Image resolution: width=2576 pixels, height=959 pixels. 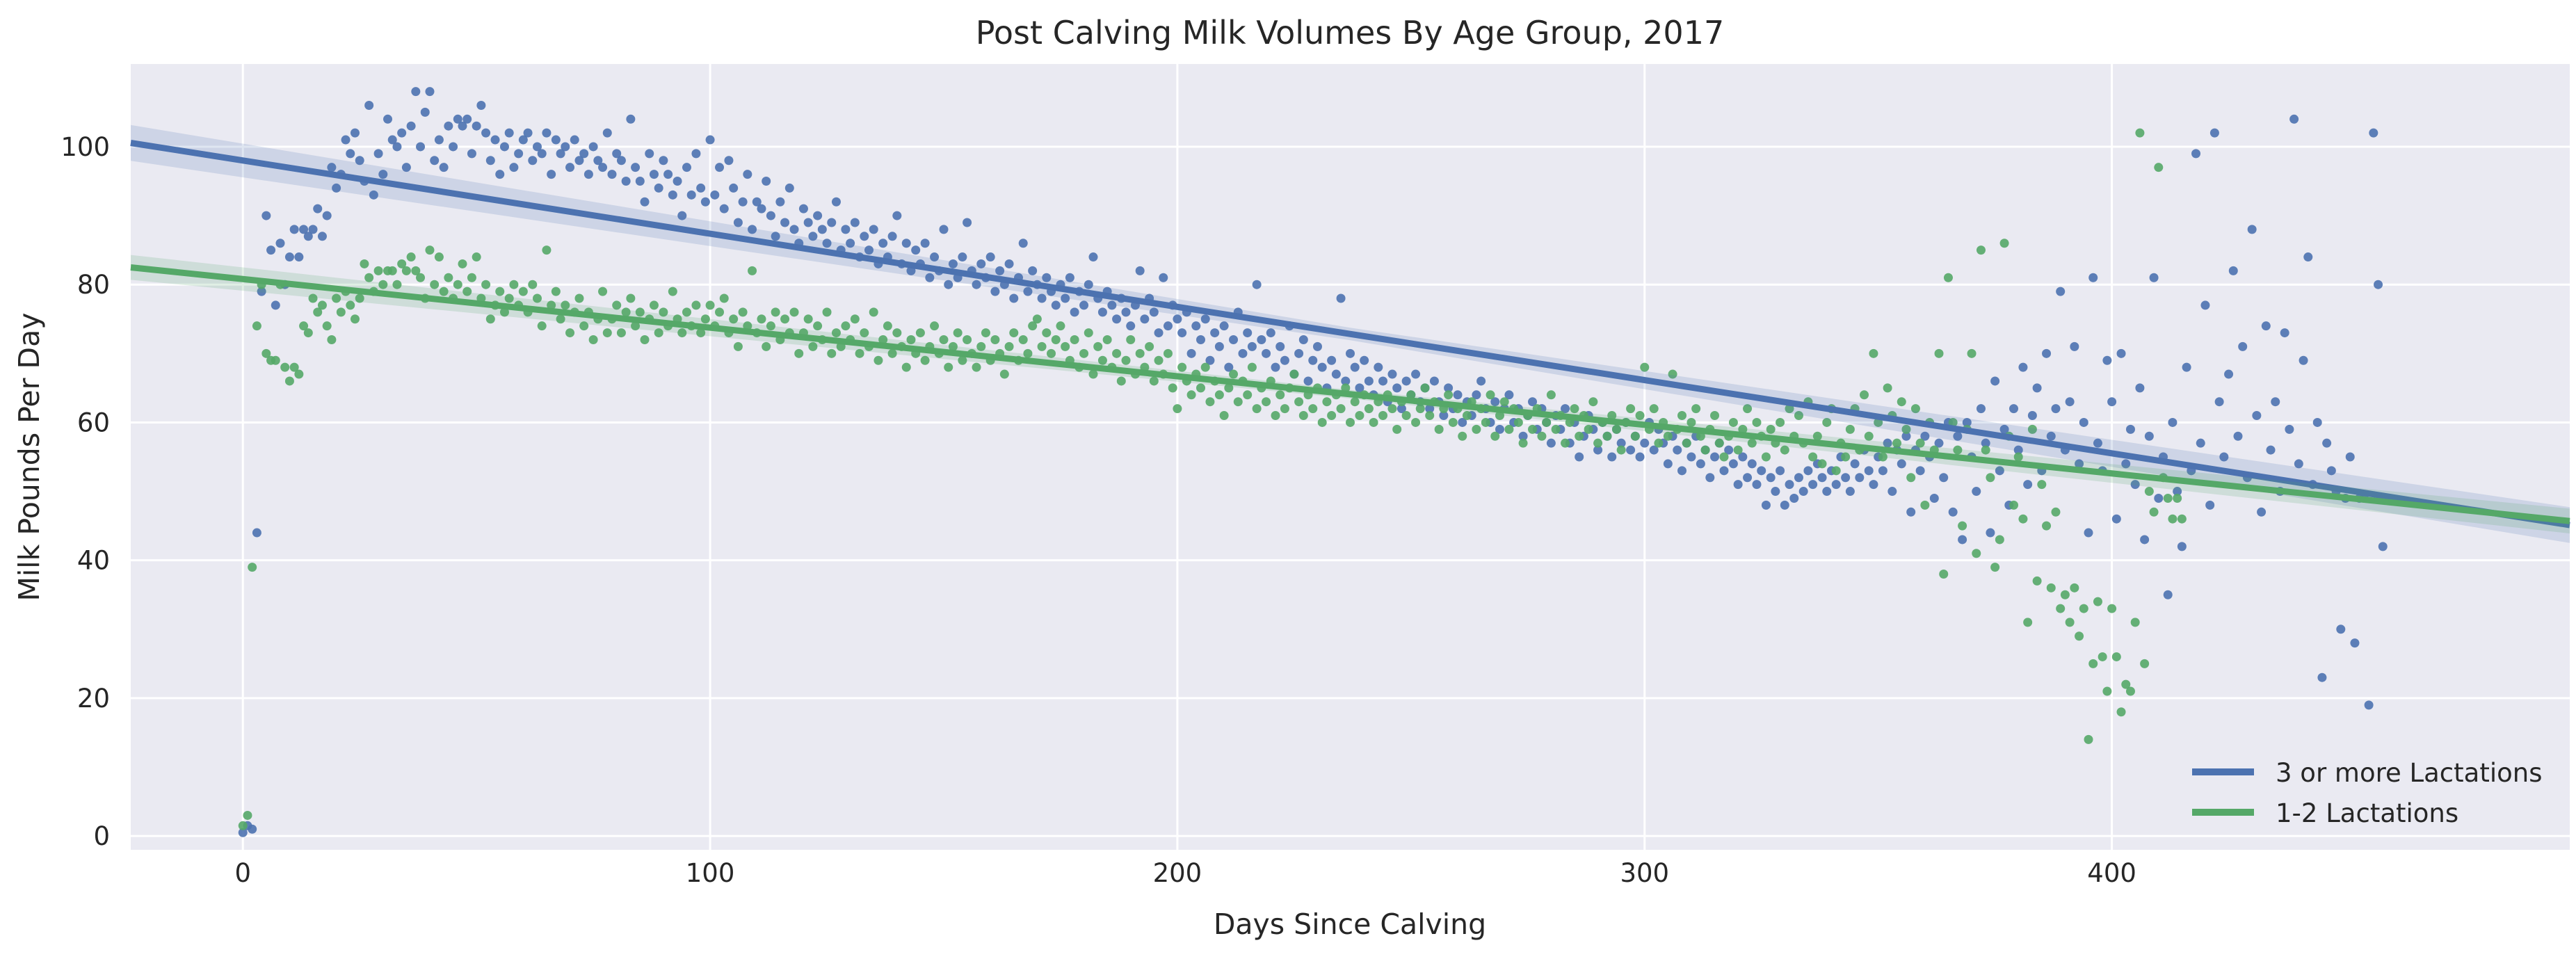 I want to click on x-tick-label: 400, so click(x=2111, y=873).